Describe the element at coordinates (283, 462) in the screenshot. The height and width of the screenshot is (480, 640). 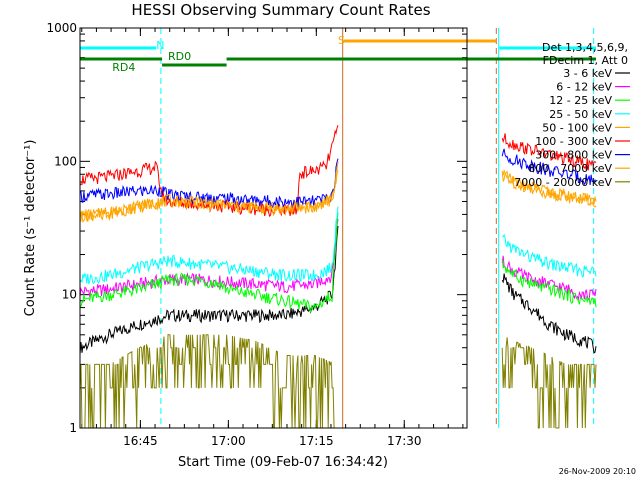
I see `x-axis-label: Start Time (09-Feb-07 16:34:42)` at that location.